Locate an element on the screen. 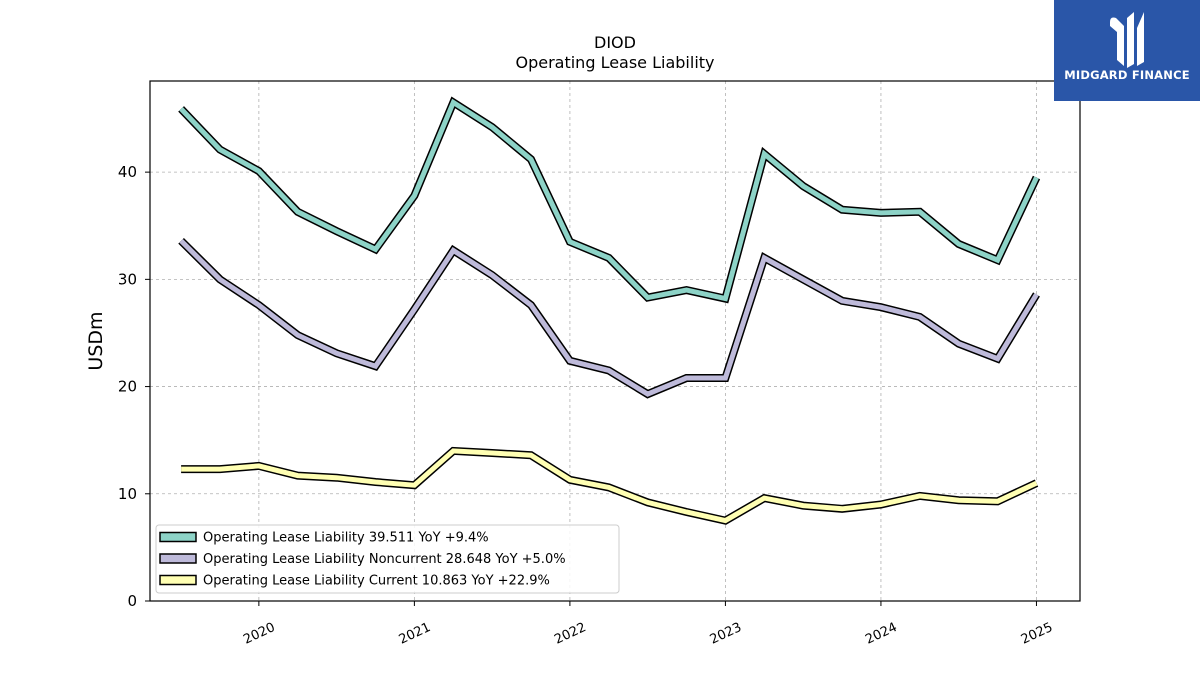  x-tick-label: 2021 is located at coordinates (415, 634).